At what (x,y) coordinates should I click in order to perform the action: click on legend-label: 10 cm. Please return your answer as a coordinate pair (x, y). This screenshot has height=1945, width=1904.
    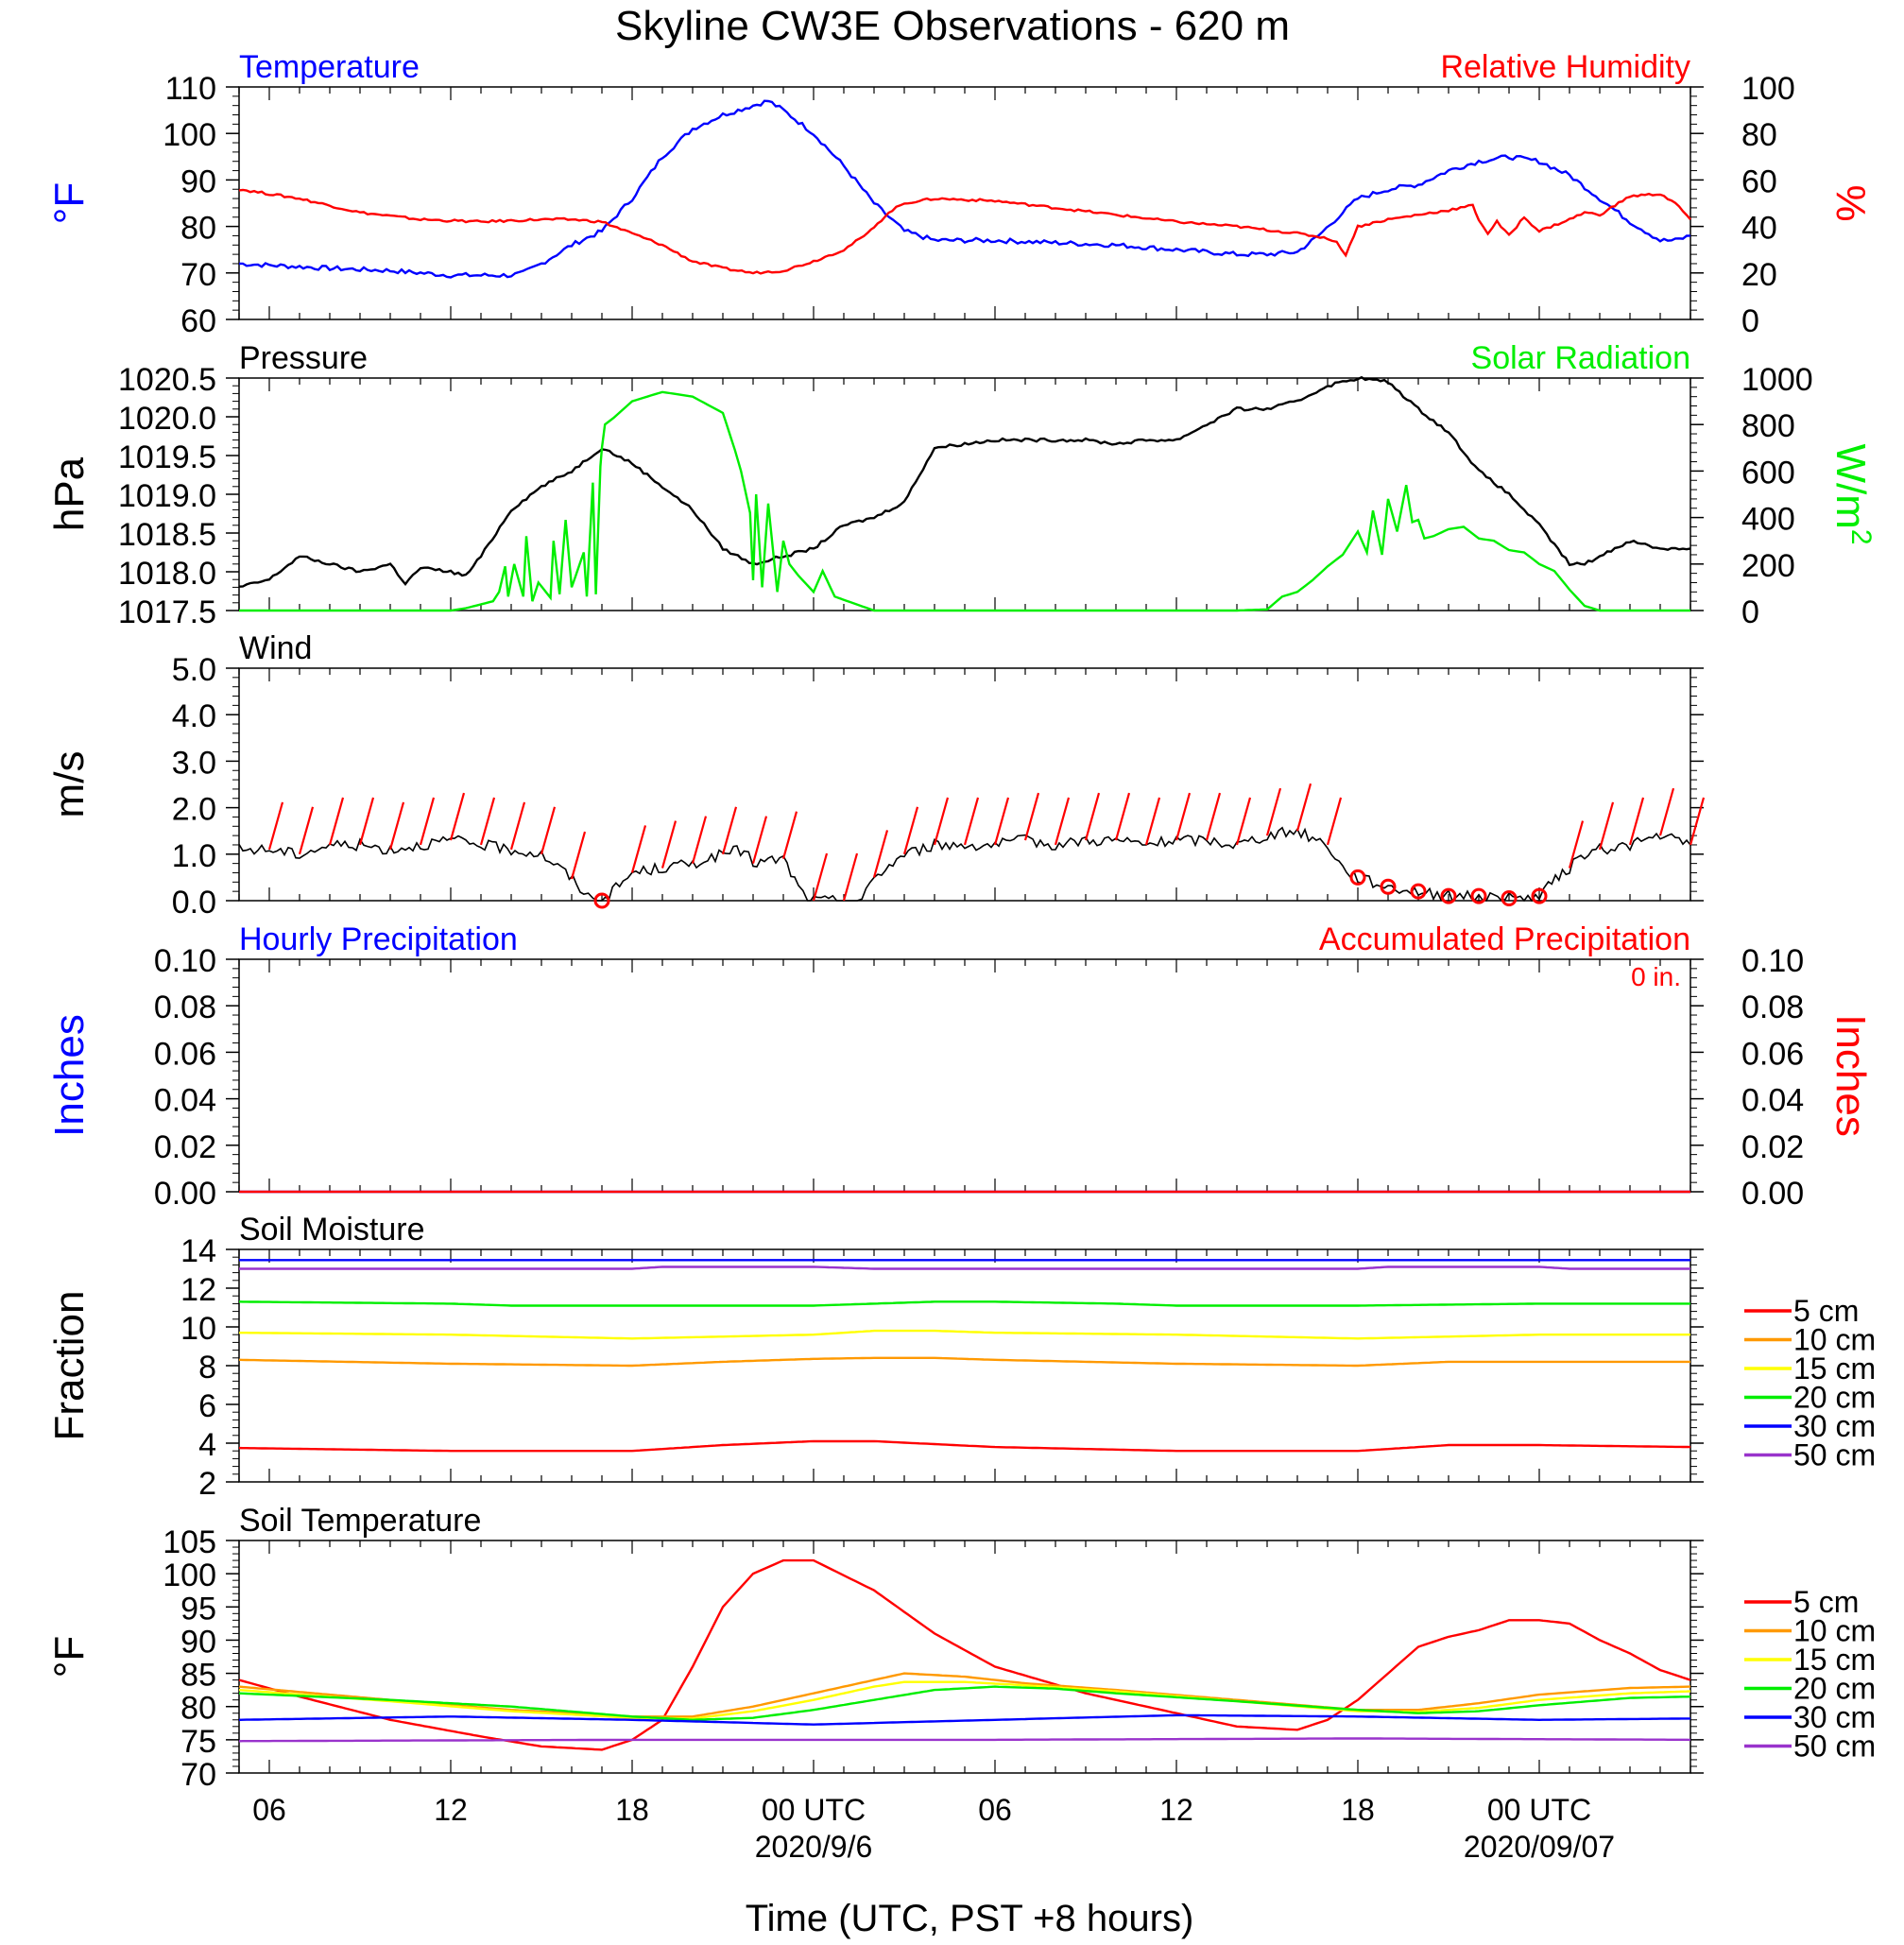
    Looking at the image, I should click on (1835, 1340).